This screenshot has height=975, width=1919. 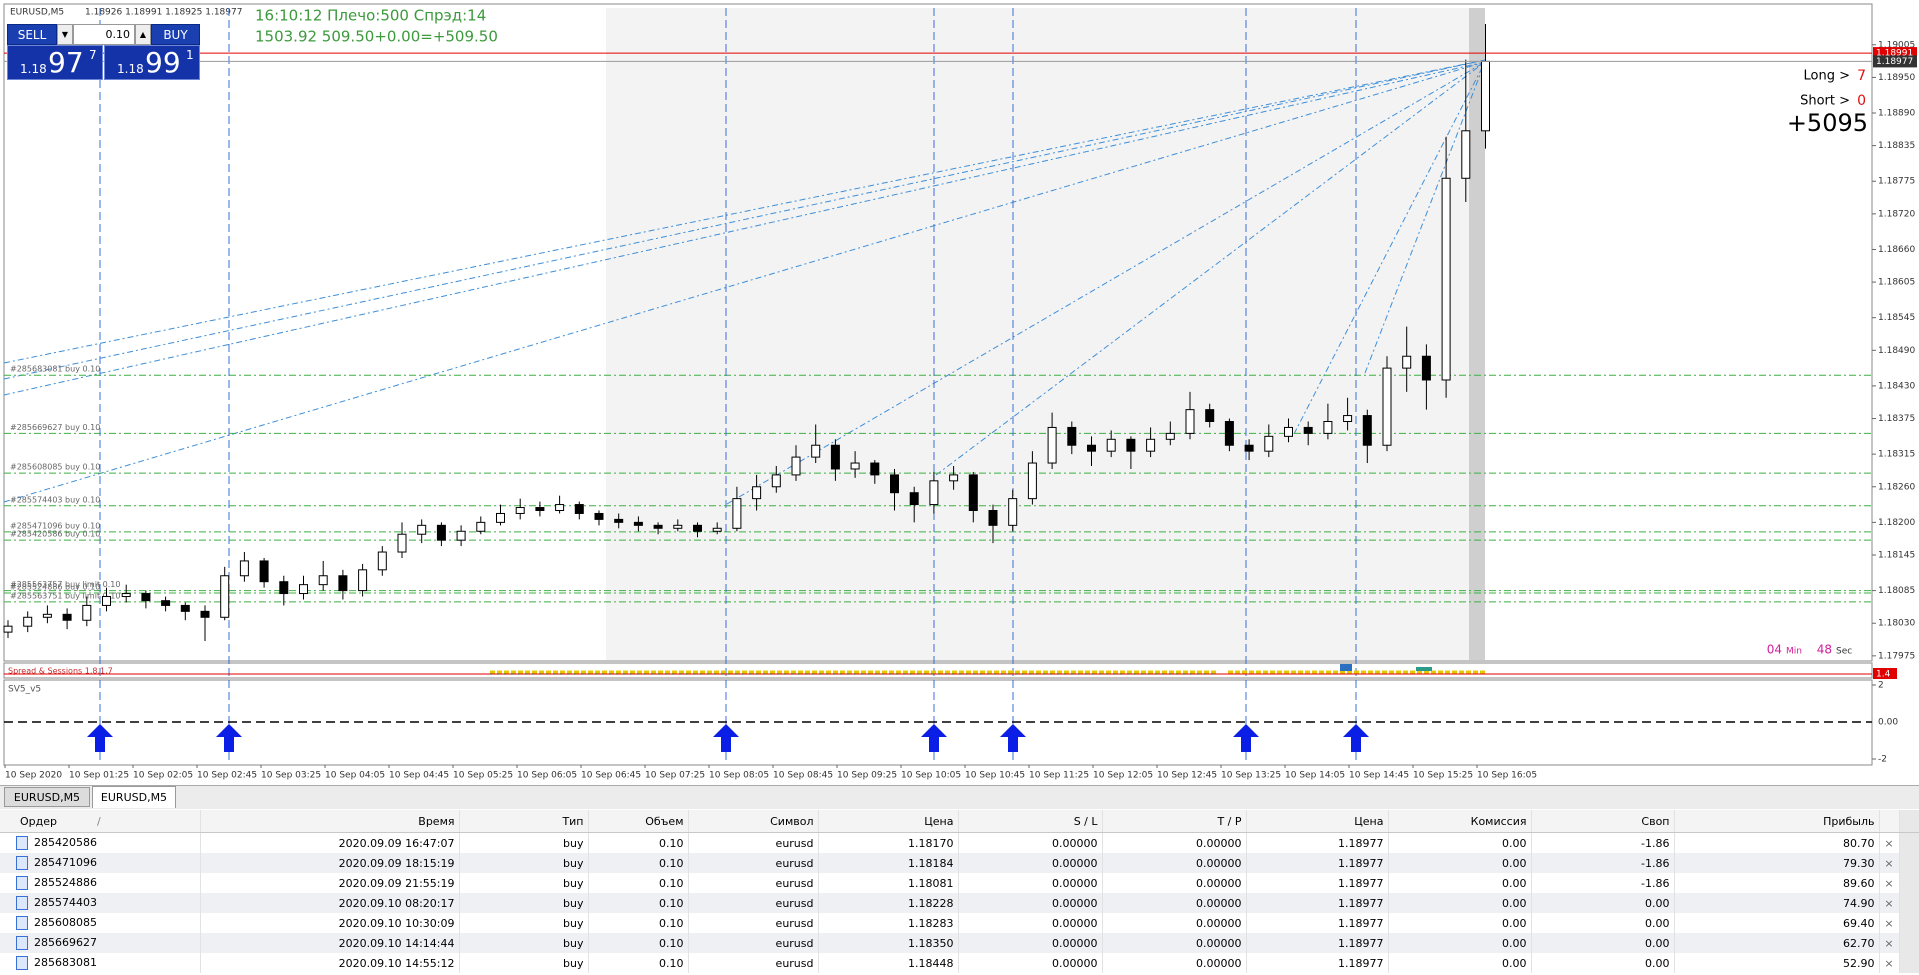 I want to click on cell-text: eurusd, so click(x=794, y=963).